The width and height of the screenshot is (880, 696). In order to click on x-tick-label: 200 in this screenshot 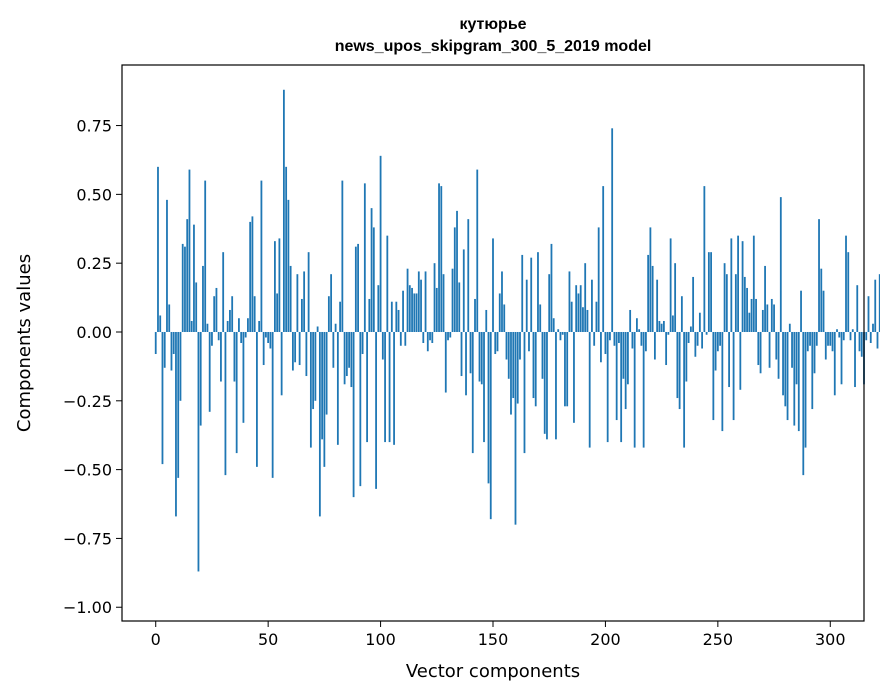, I will do `click(605, 639)`.